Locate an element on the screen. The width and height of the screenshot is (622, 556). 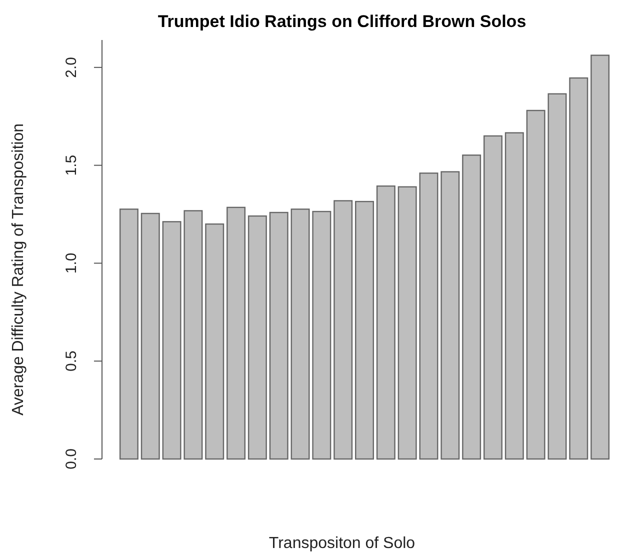
x-axis-title: Transpositon of Solo is located at coordinates (342, 543).